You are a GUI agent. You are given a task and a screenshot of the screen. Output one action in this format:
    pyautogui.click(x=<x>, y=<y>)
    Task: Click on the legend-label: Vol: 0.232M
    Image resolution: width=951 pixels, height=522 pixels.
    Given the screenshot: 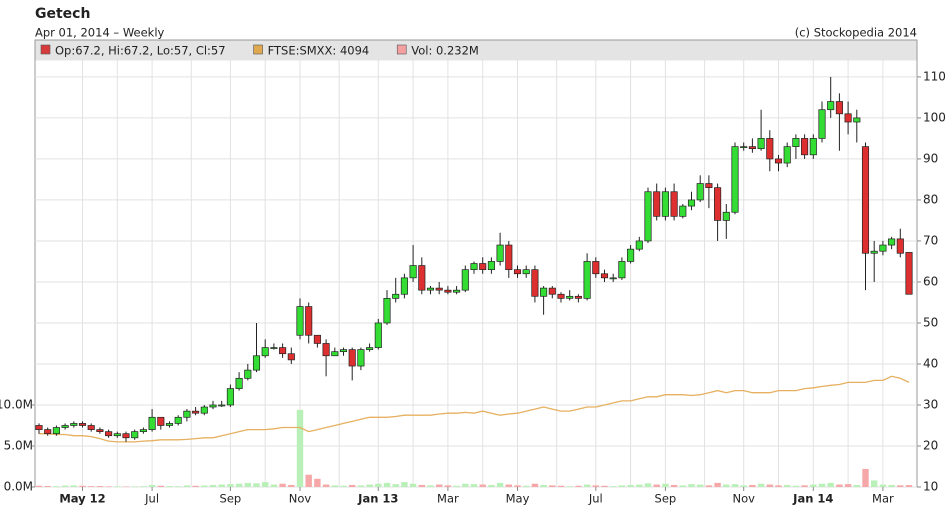 What is the action you would take?
    pyautogui.click(x=445, y=51)
    